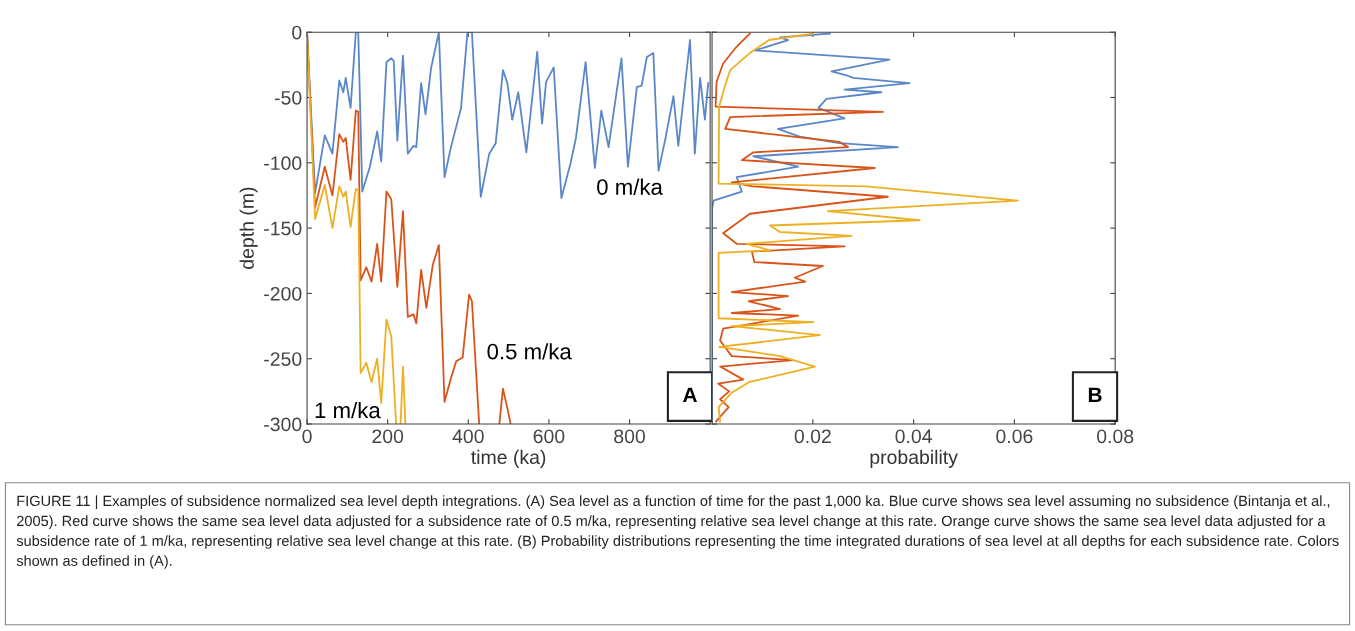 The height and width of the screenshot is (631, 1355). I want to click on series-label: 1 m/ka, so click(348, 410).